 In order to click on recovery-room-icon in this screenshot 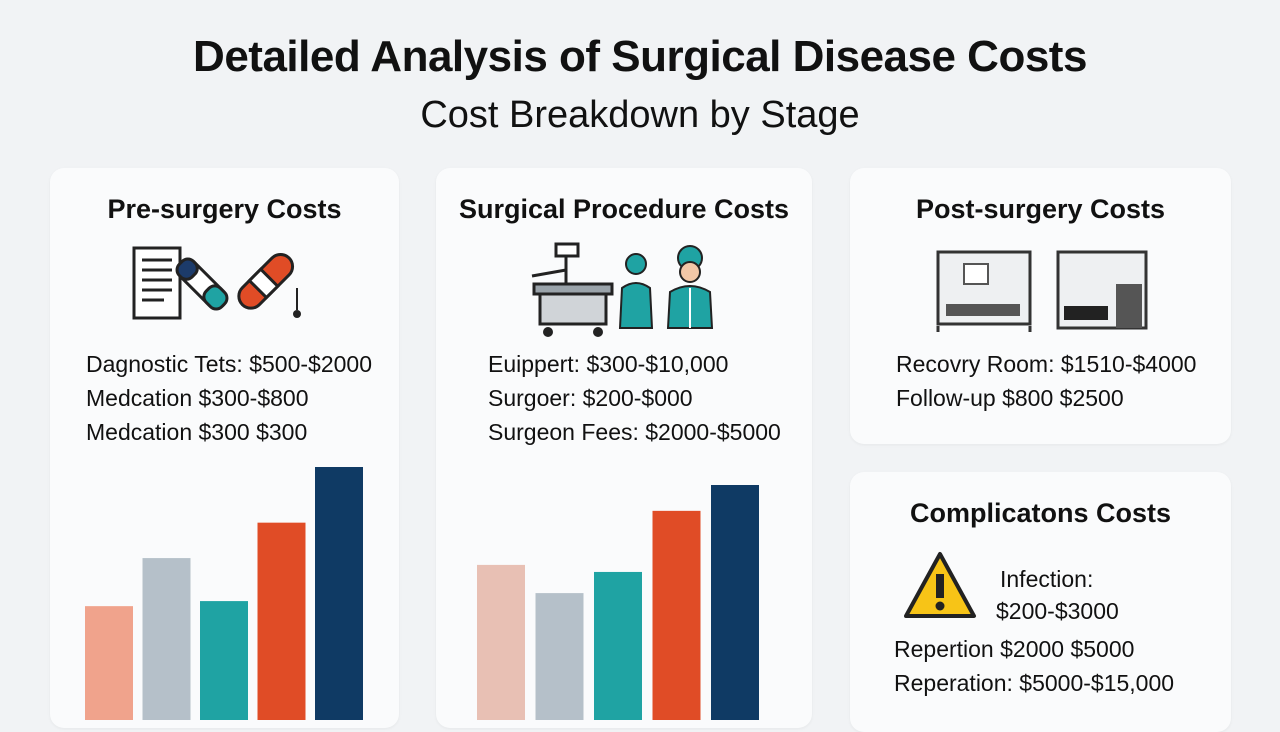, I will do `click(984, 291)`.